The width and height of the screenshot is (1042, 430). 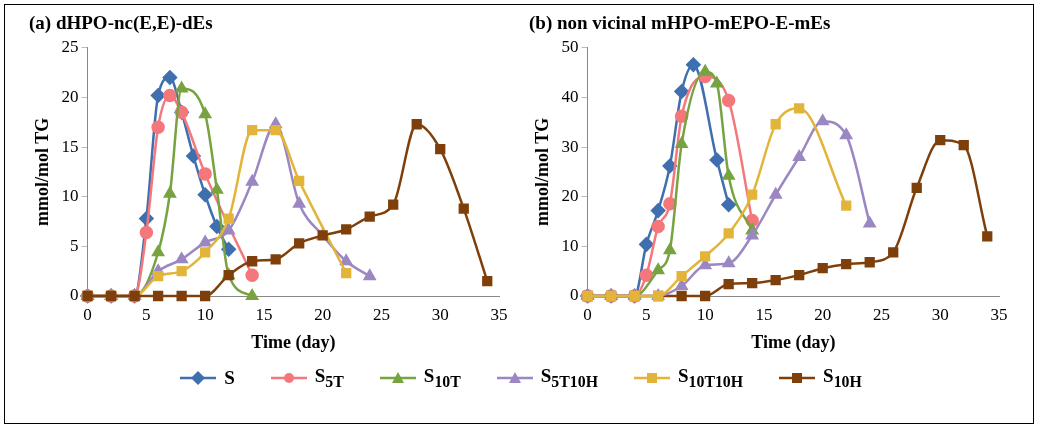 I want to click on legend-label: S$_{10T10H}$, so click(x=710, y=378).